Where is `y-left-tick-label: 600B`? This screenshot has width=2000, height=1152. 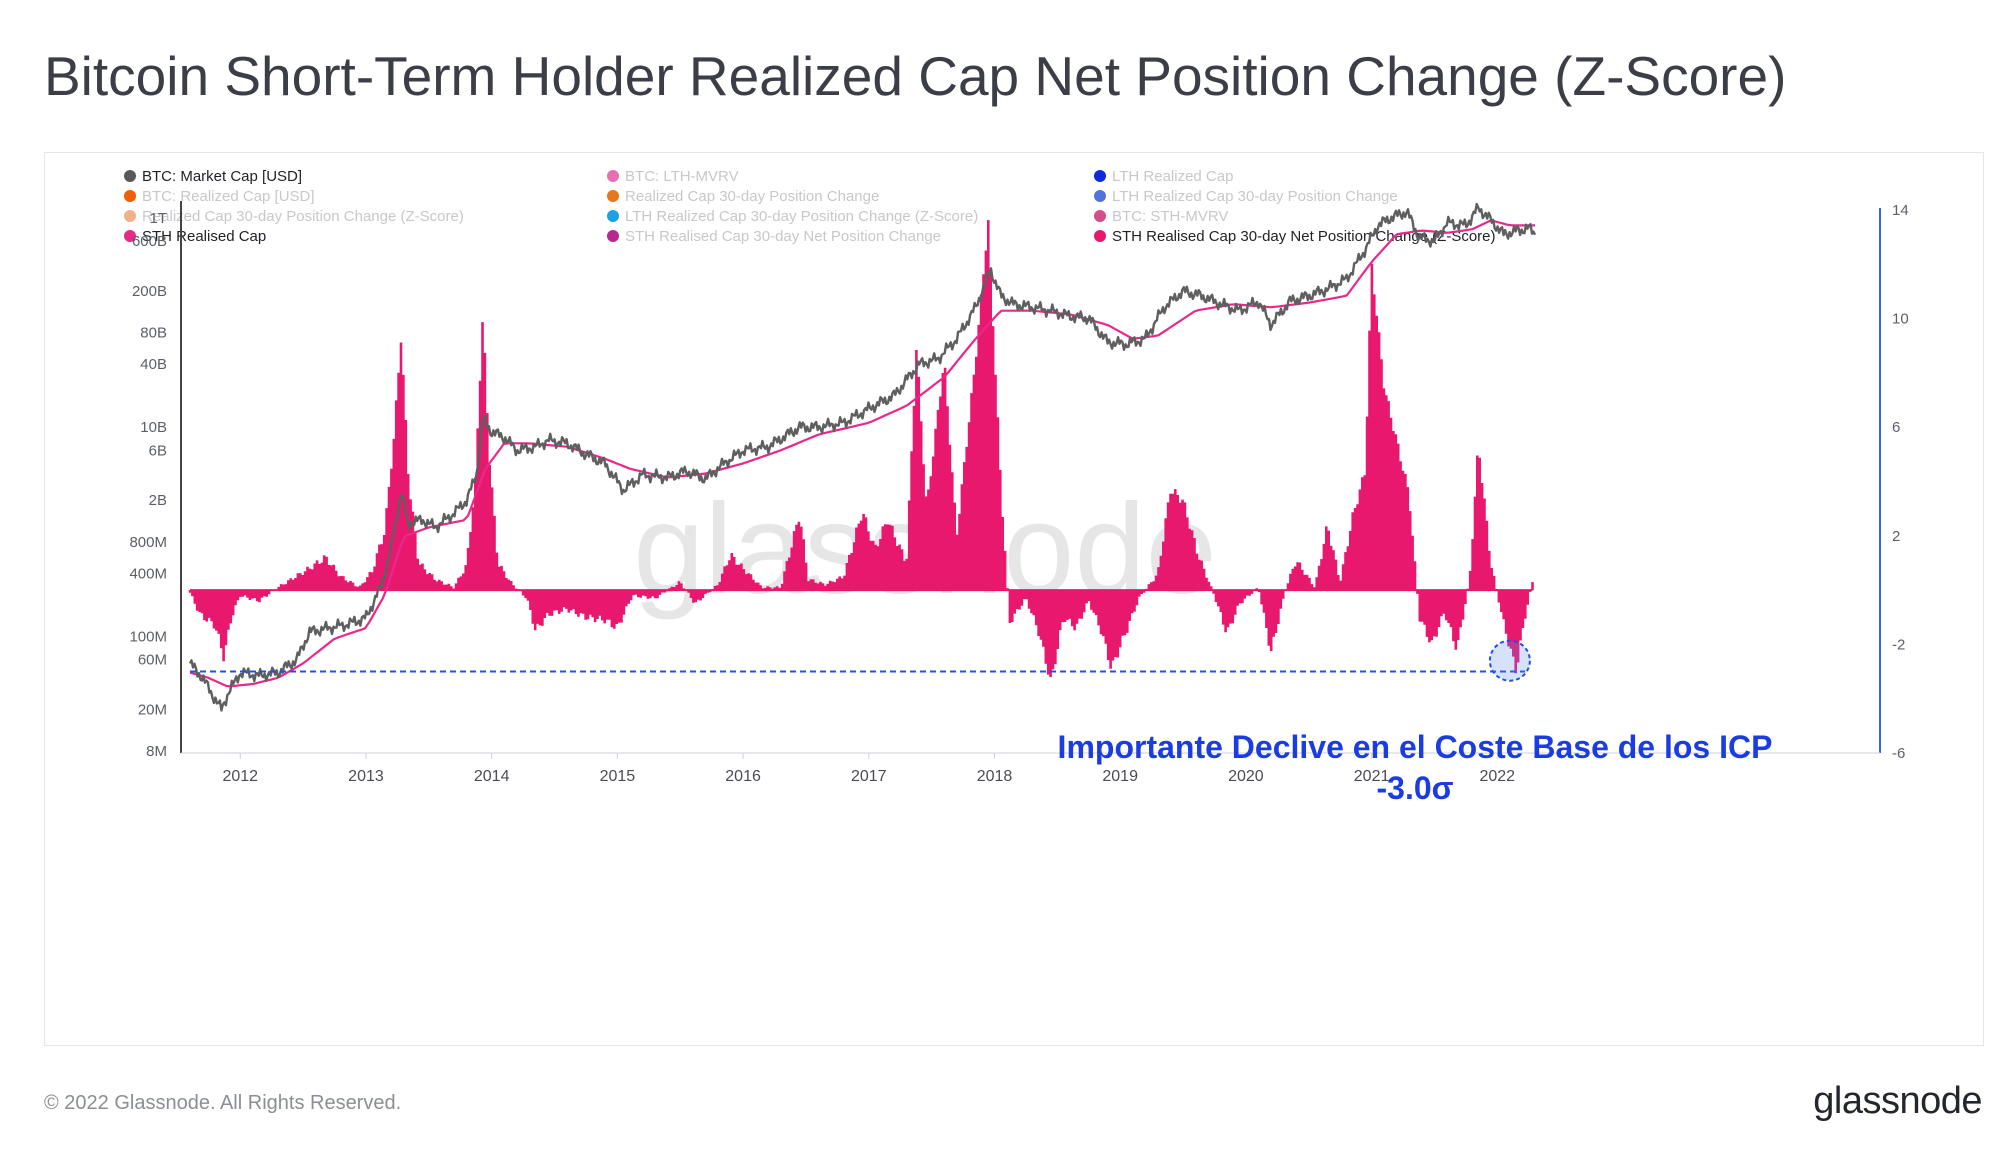 y-left-tick-label: 600B is located at coordinates (149, 241).